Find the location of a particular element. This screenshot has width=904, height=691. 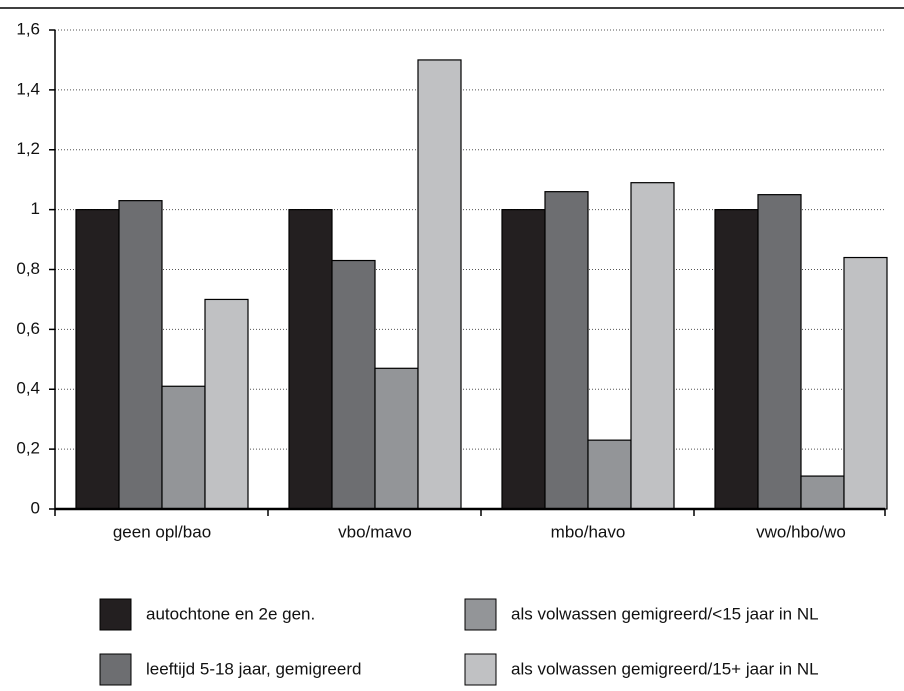

y-tick-label: 1 is located at coordinates (35, 208).